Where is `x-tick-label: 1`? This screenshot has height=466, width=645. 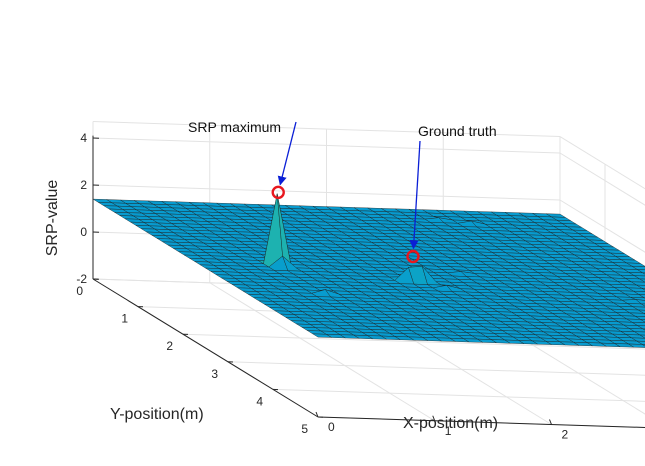 x-tick-label: 1 is located at coordinates (448, 431).